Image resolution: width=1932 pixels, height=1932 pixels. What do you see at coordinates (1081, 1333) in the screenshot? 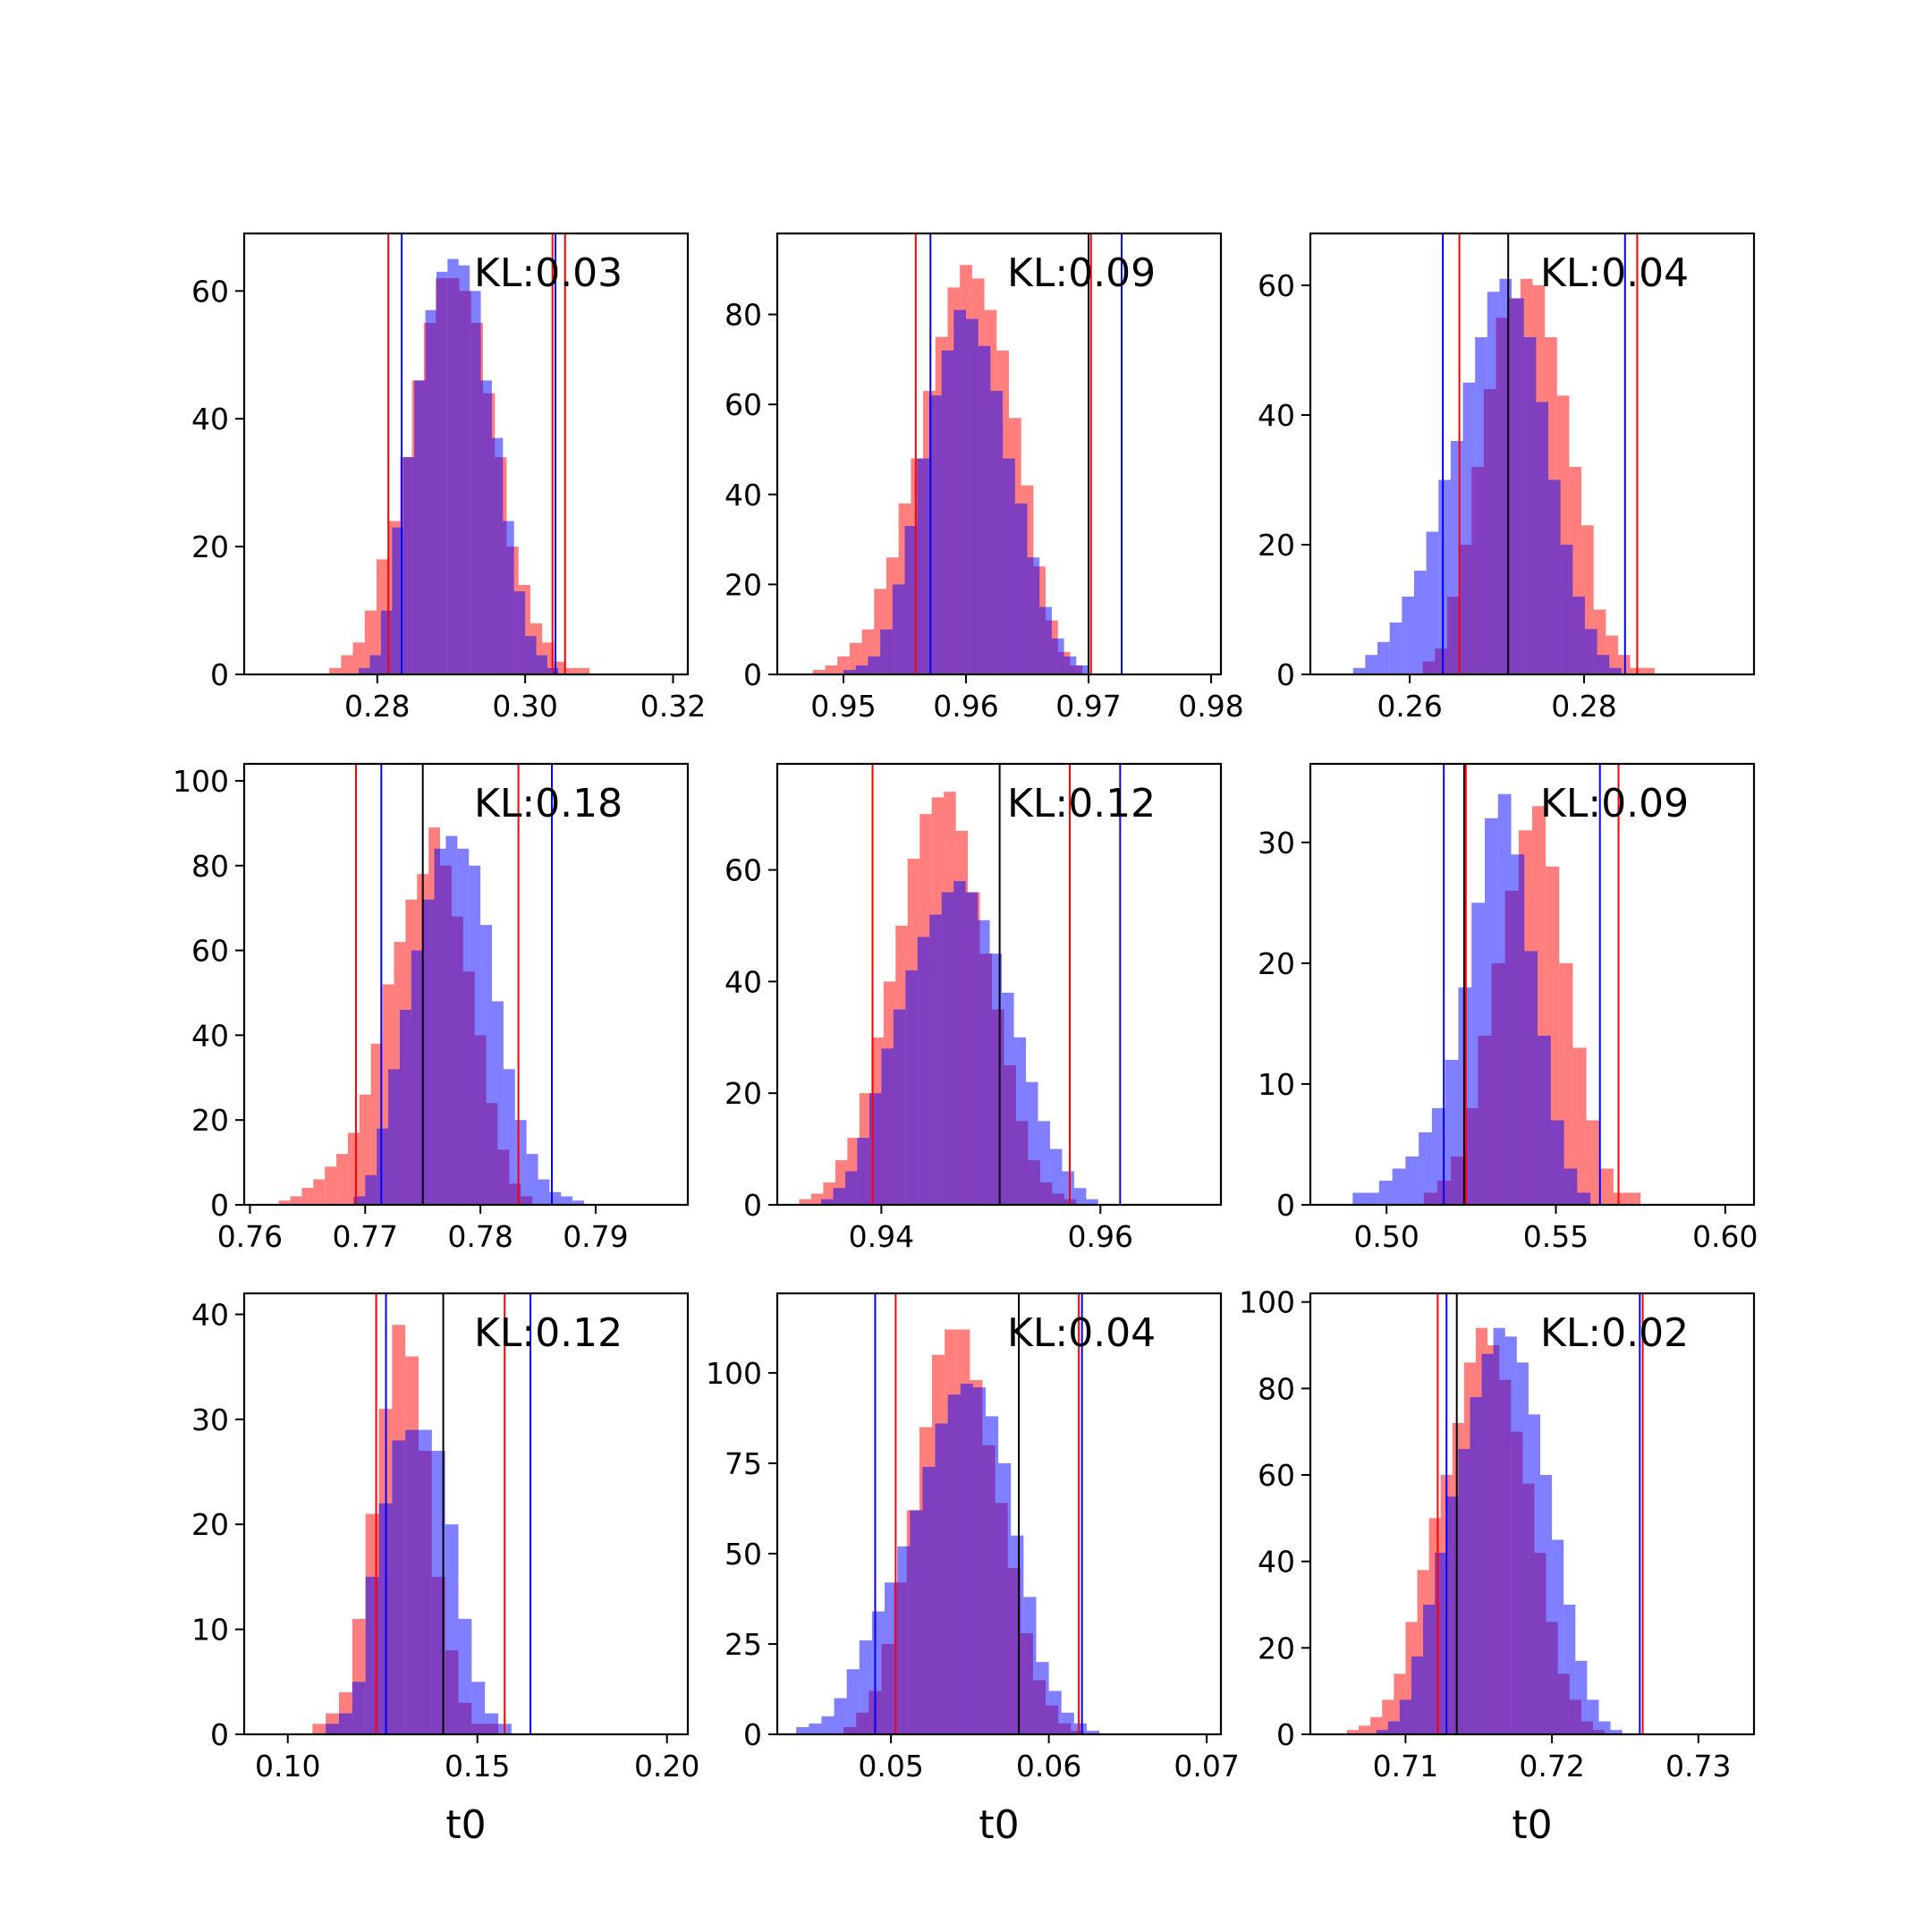
I see `kl-annotation: KL:0.04` at bounding box center [1081, 1333].